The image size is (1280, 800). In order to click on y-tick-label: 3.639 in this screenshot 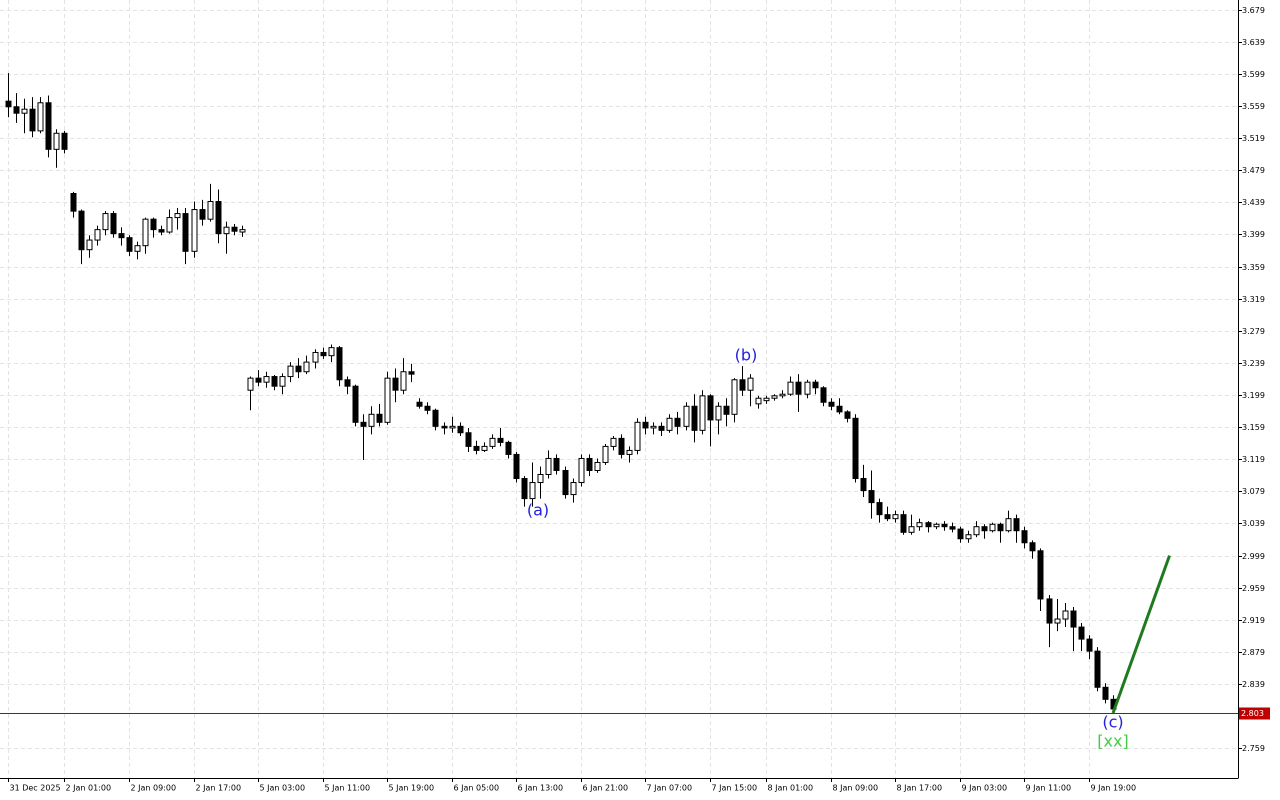, I will do `click(1253, 42)`.